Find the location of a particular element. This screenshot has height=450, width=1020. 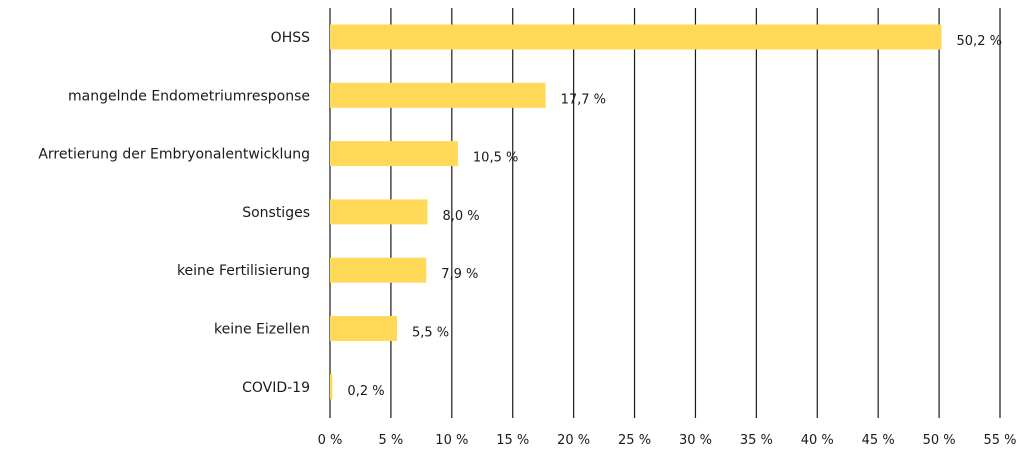

x-tick-label: 45 % is located at coordinates (878, 440).